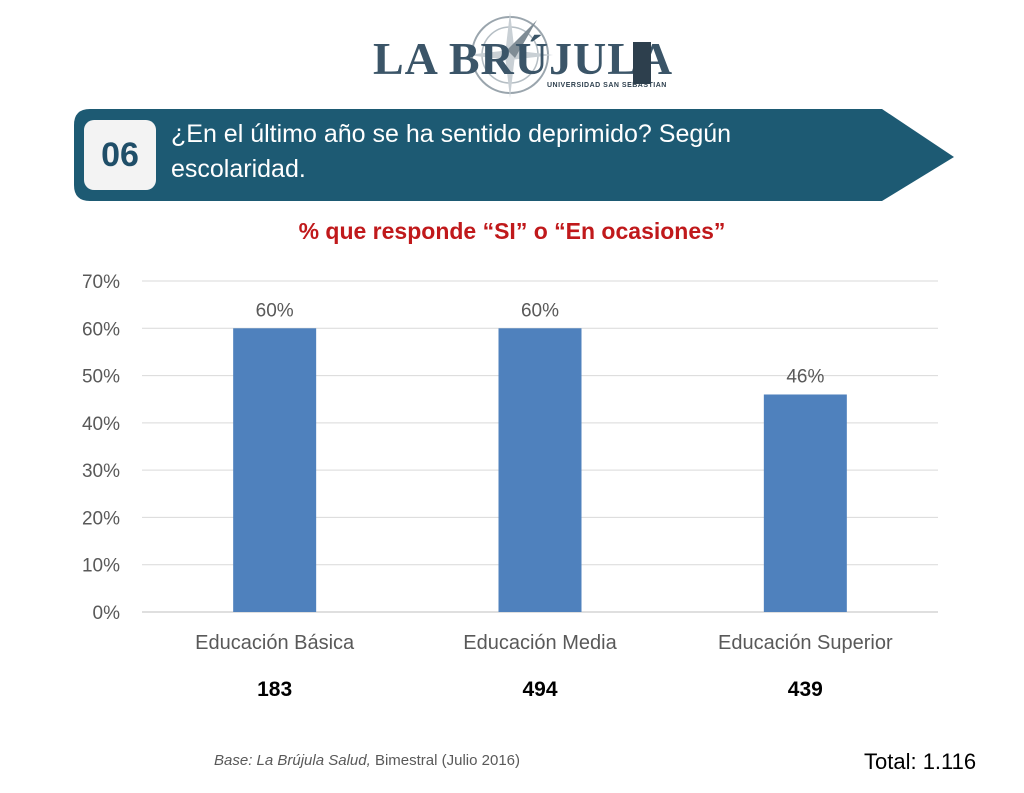 This screenshot has width=1024, height=793. I want to click on y-tick-label: 30%, so click(101, 471).